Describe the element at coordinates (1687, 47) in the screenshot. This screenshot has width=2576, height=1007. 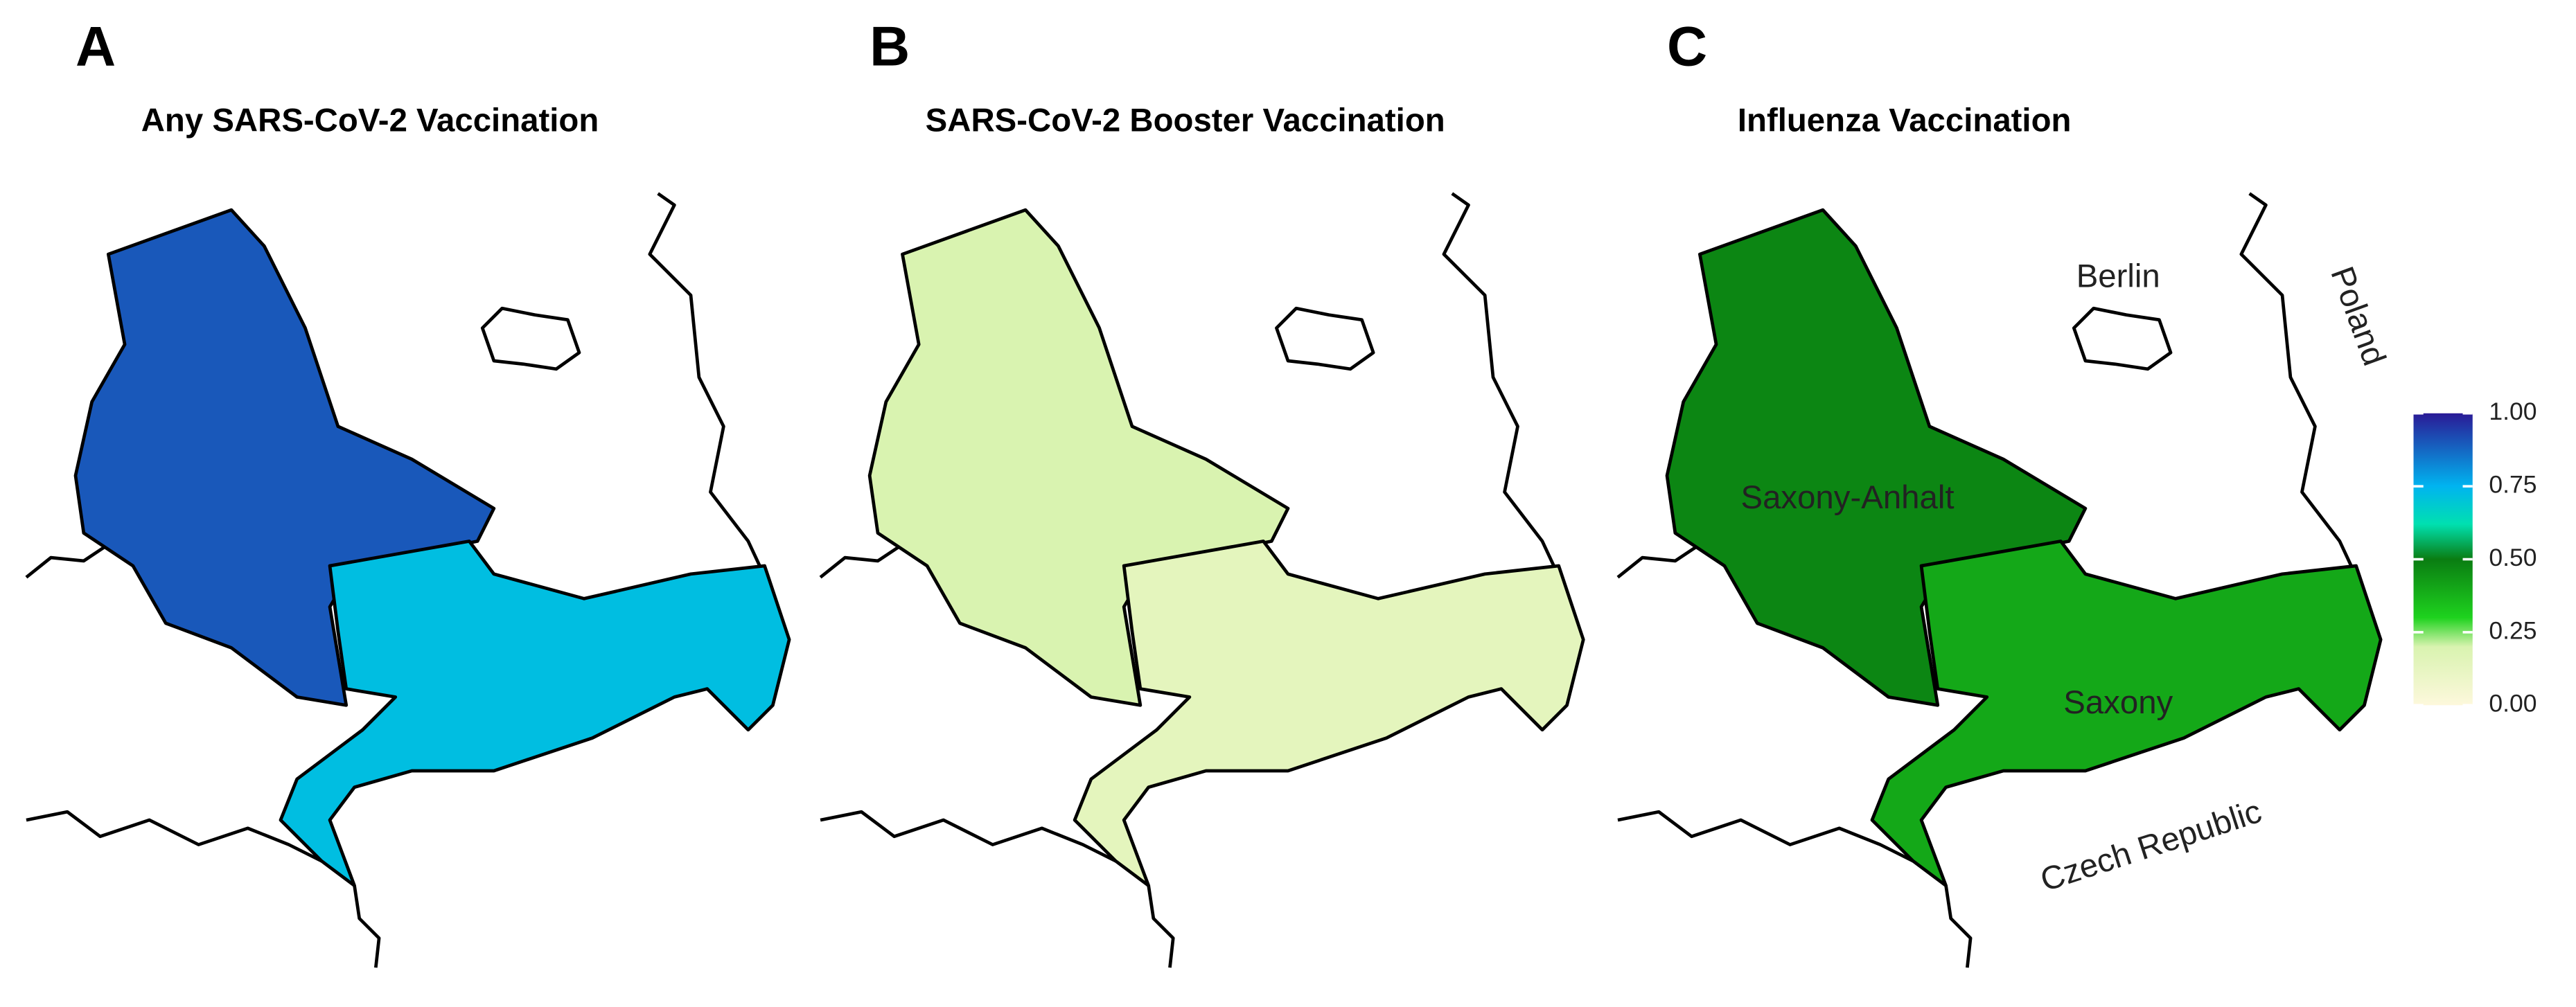
I see `panel-letter: C` at that location.